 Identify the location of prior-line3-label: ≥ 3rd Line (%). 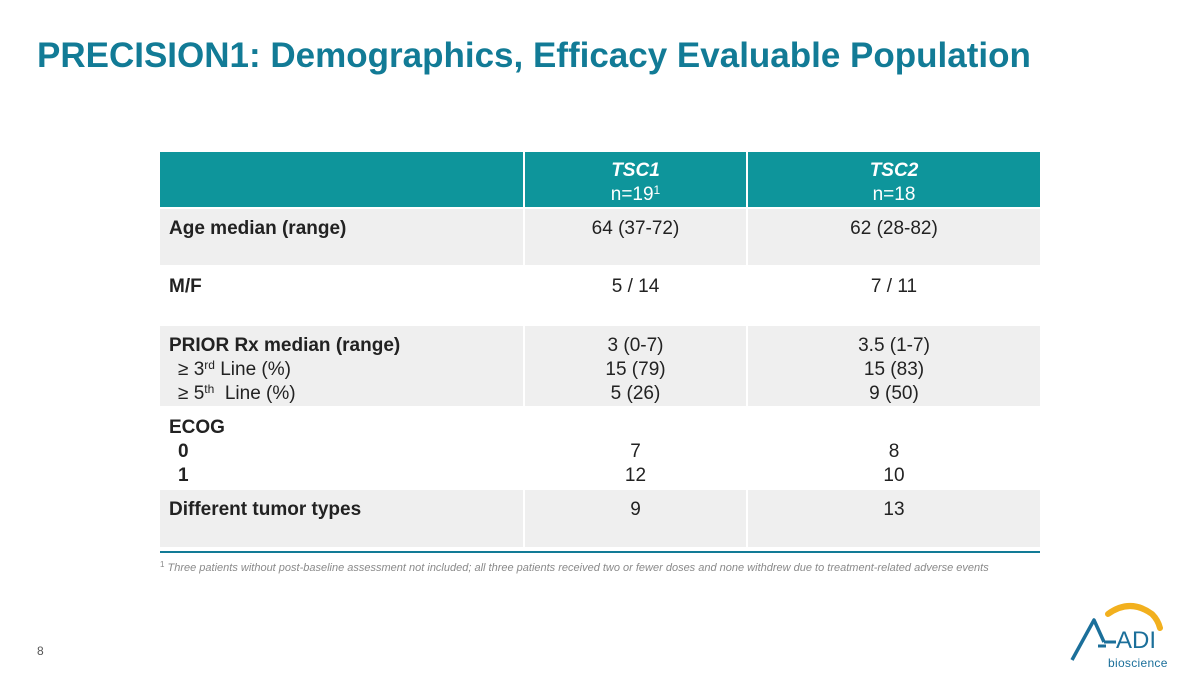
(346, 370).